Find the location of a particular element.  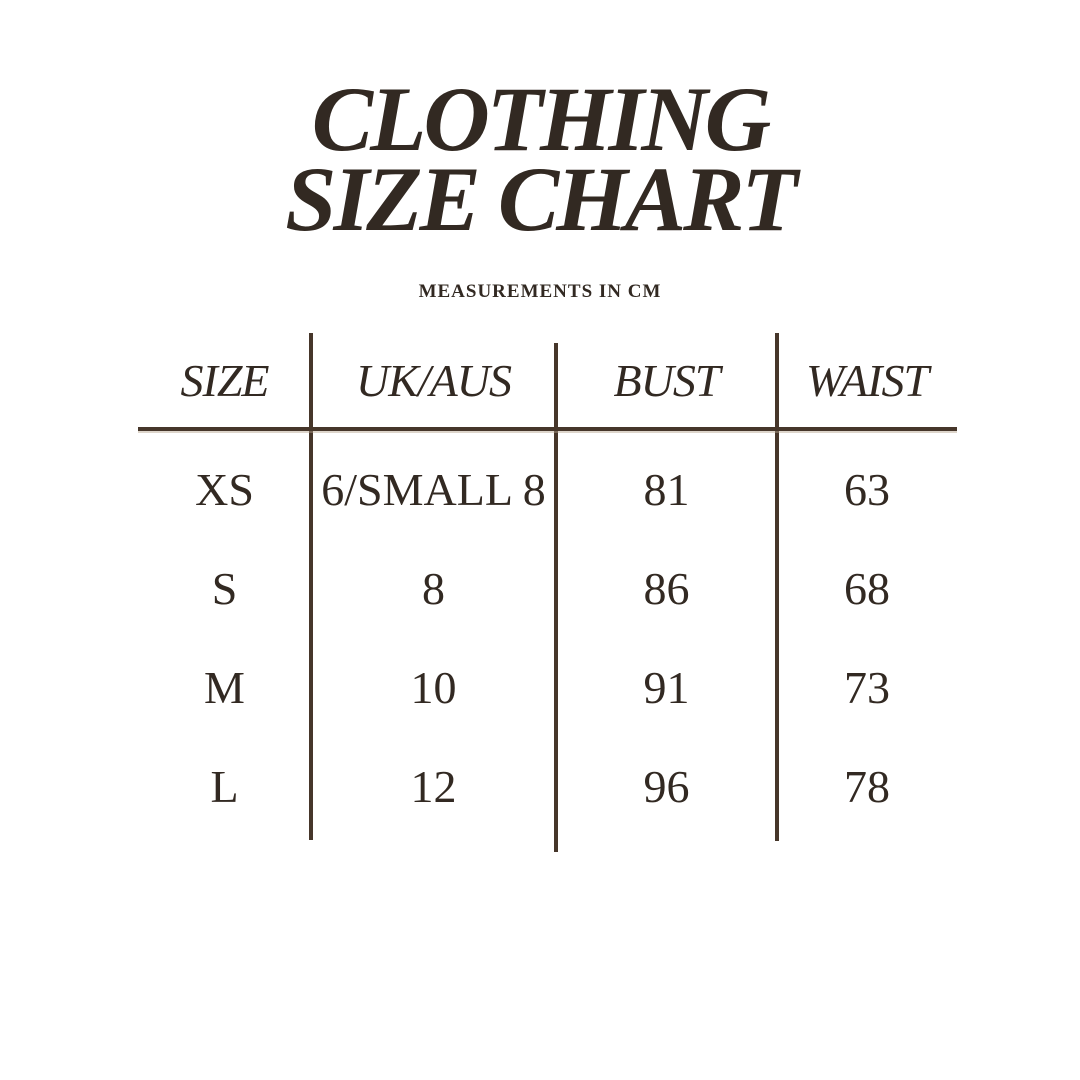

table-row-m: M 10 91 73 is located at coordinates (547, 687).